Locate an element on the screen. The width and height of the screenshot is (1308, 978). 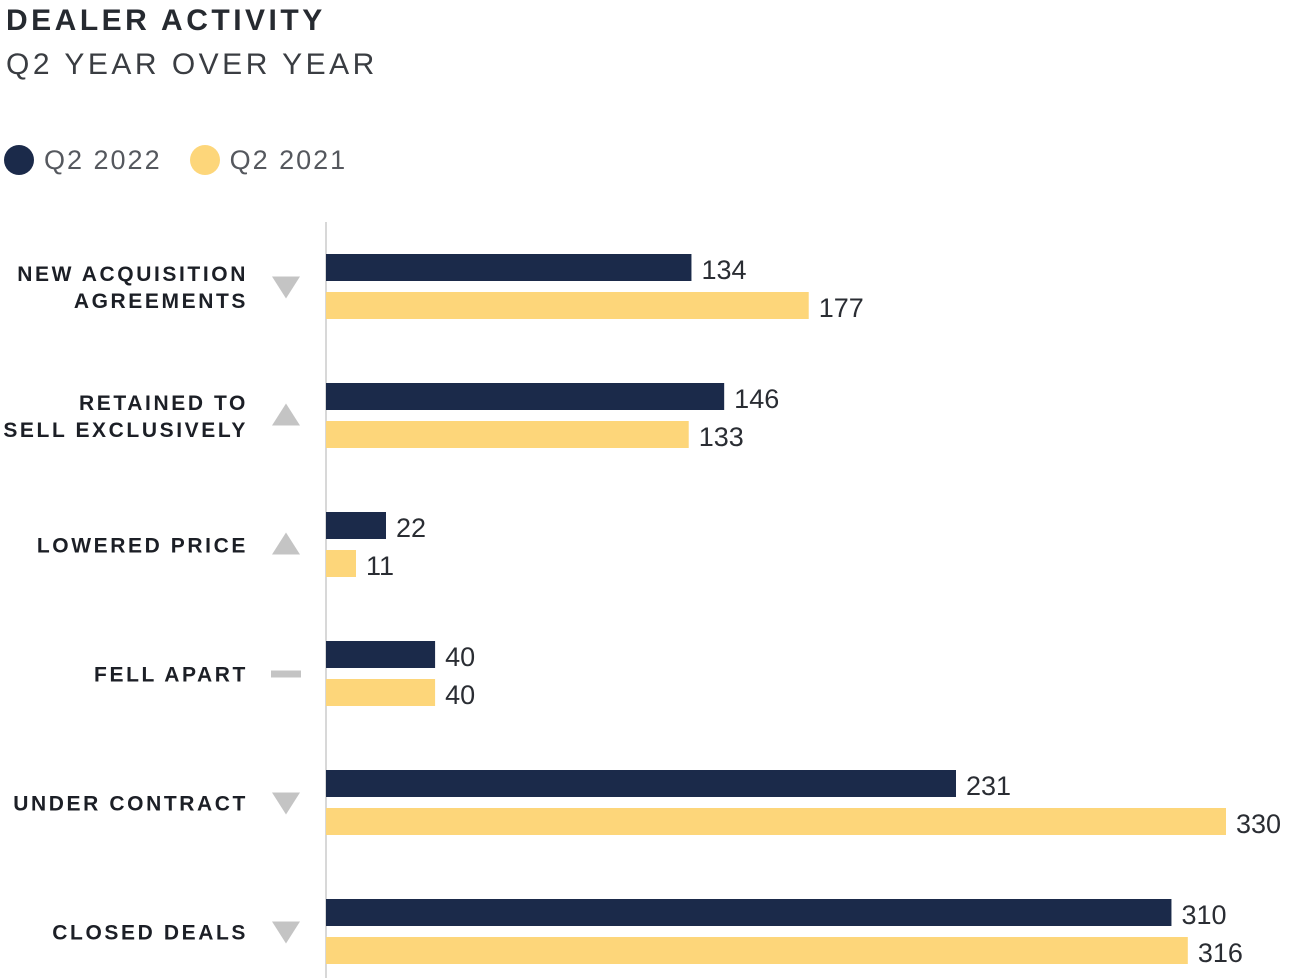
category-label: SELL EXCLUSIVELY is located at coordinates (125, 430).